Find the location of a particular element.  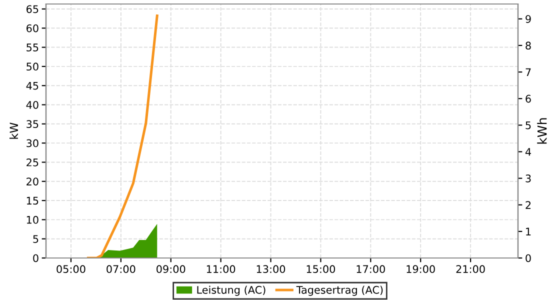

y2-tick-label: 7 is located at coordinates (528, 72).